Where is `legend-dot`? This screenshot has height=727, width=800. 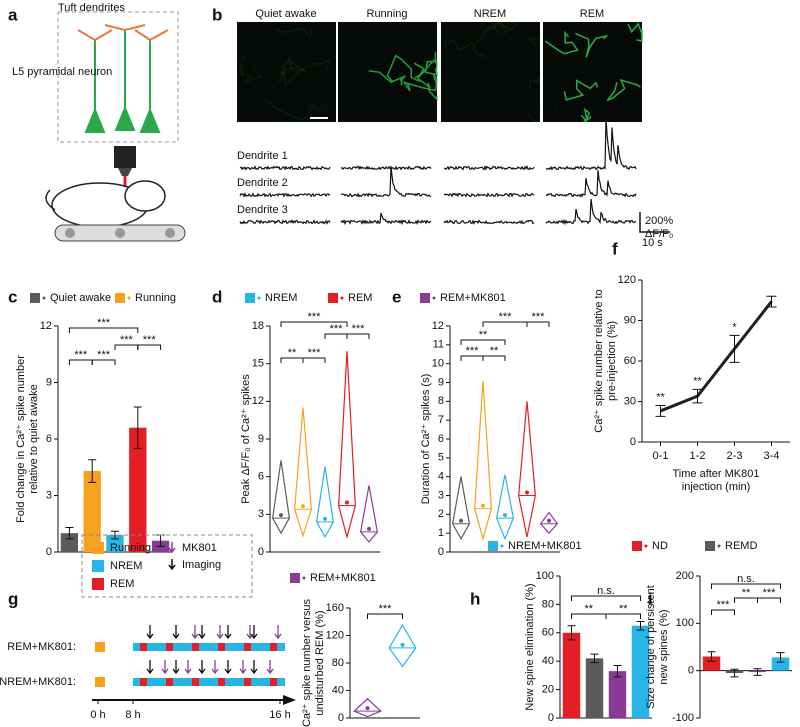 legend-dot is located at coordinates (342, 298).